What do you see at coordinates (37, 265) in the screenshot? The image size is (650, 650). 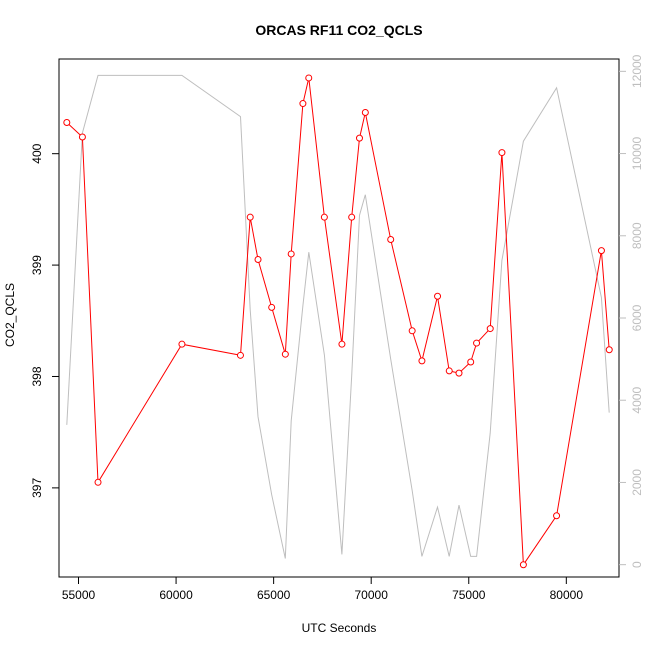 I see `y-tick-label: 399` at bounding box center [37, 265].